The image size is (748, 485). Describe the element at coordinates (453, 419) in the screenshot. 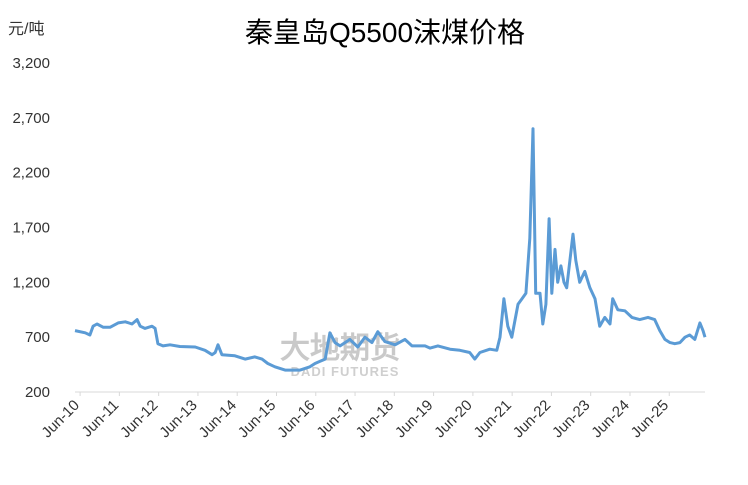

I see `x-tick-label: Jun-20` at that location.